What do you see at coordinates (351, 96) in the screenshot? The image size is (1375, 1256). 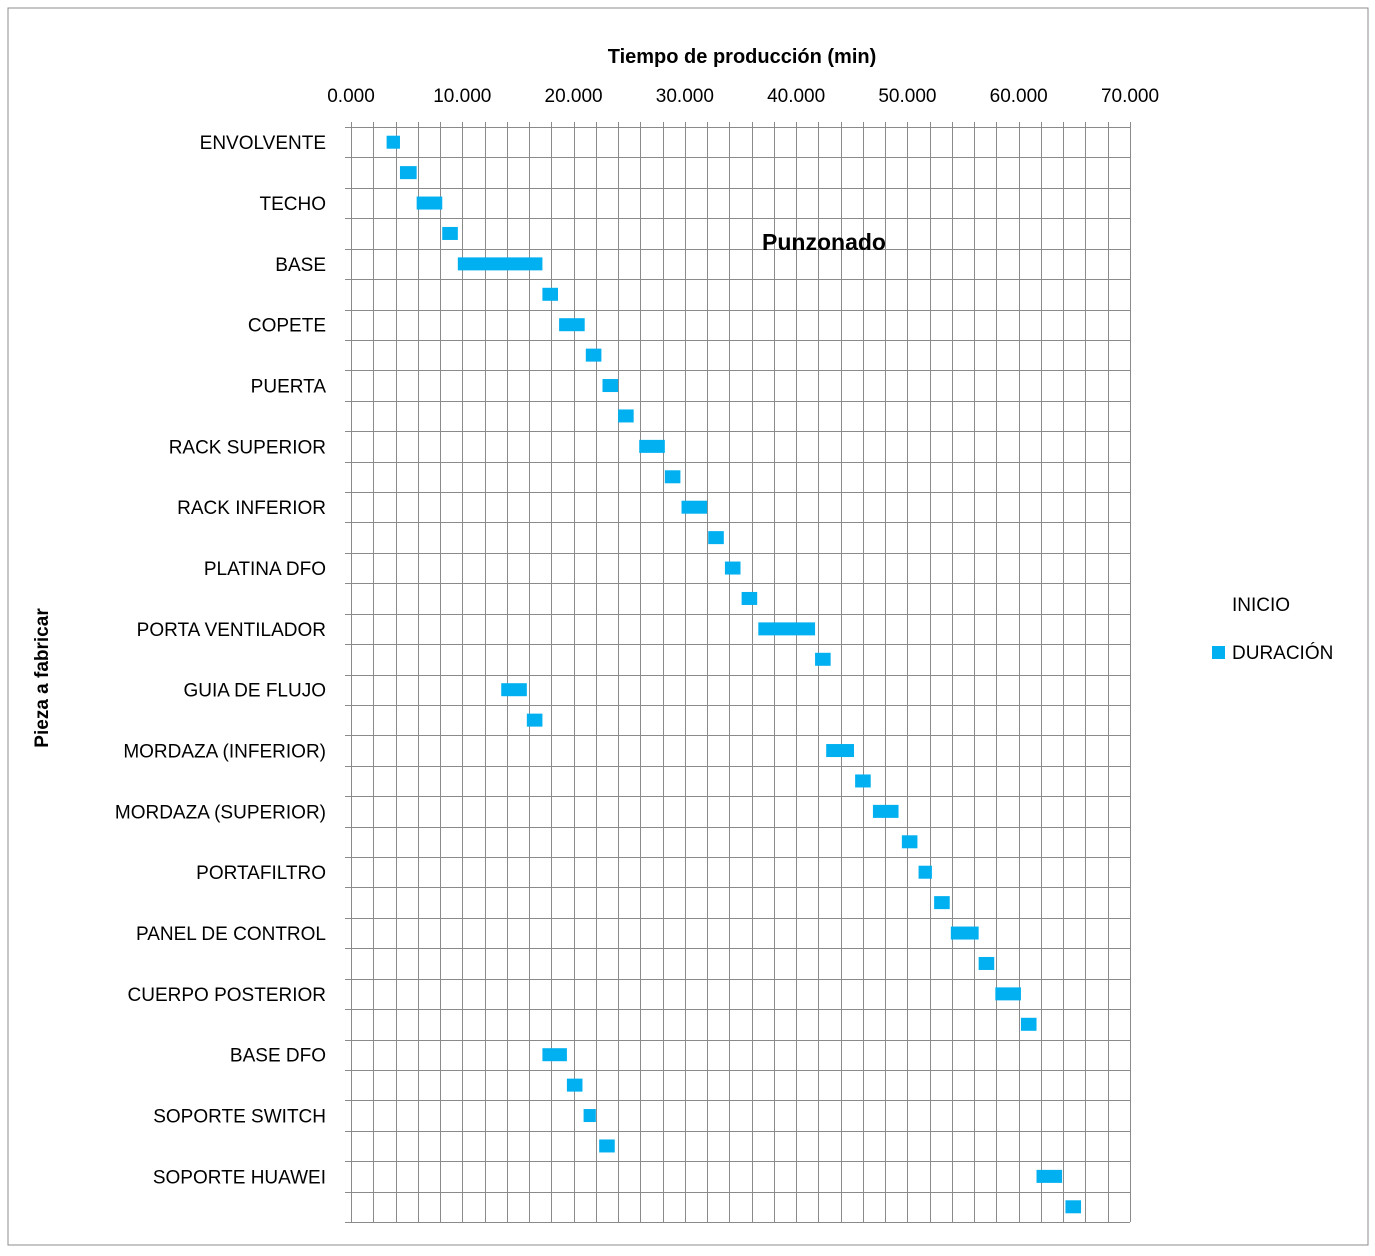 I see `x-tick-label: 0.000` at bounding box center [351, 96].